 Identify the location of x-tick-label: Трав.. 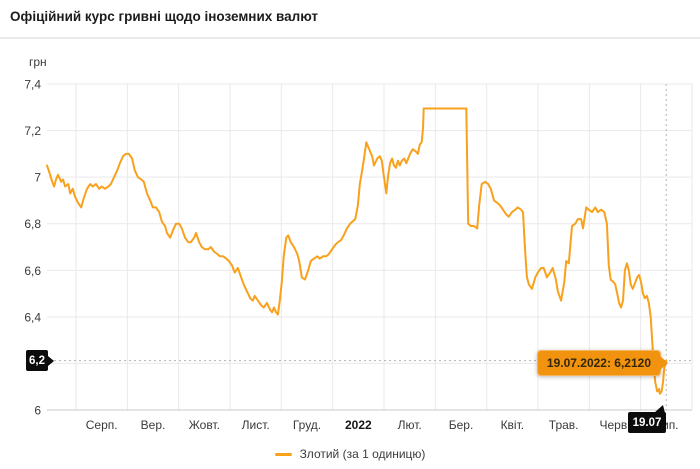
(564, 425).